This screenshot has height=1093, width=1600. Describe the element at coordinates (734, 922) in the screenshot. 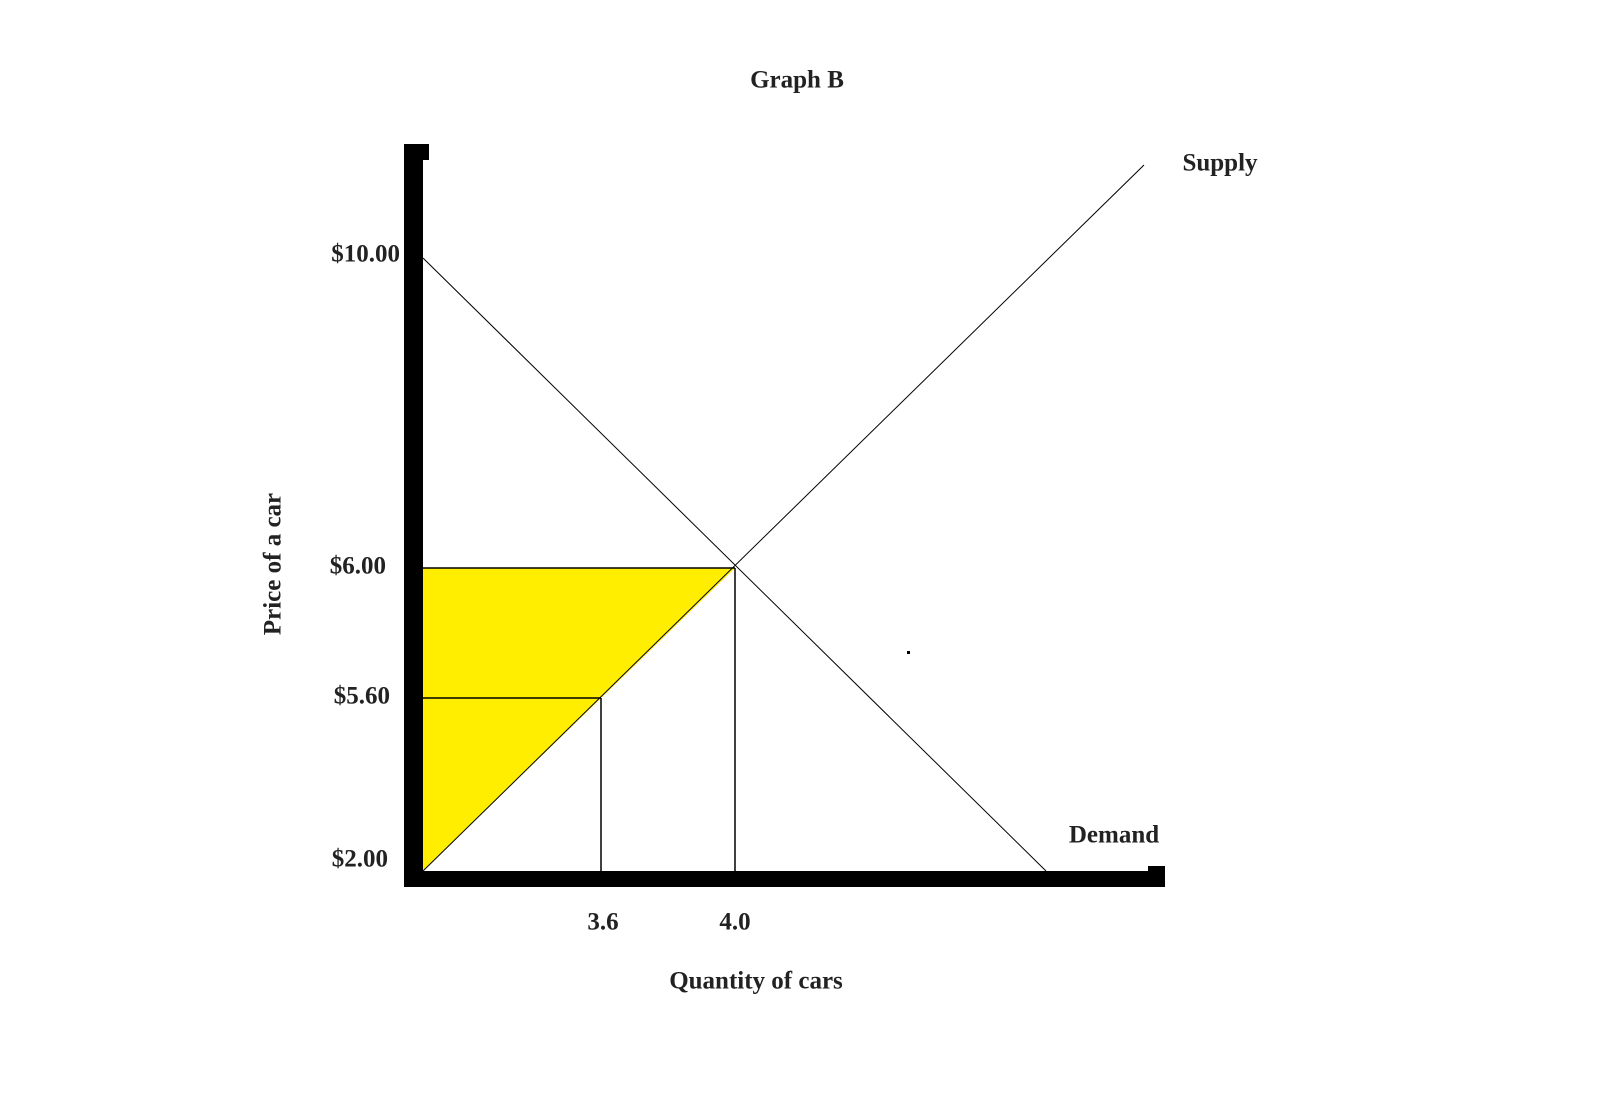

I see `x-tick-label: 4.0` at that location.